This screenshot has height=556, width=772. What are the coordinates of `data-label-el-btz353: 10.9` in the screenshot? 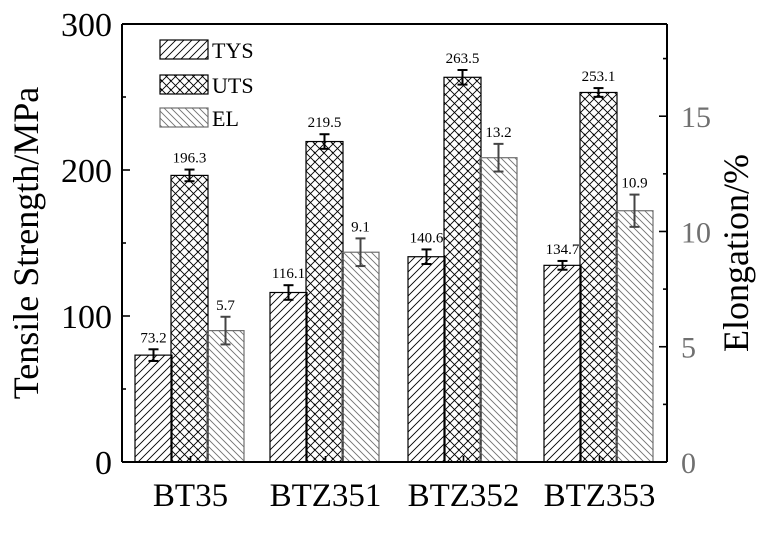 It's located at (634, 184).